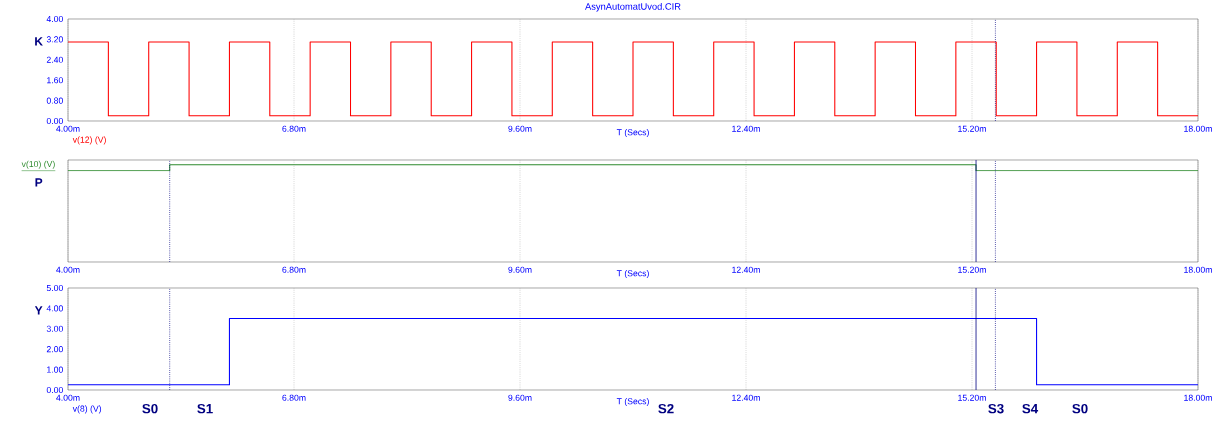 The height and width of the screenshot is (423, 1222). I want to click on y-tick-label: 3.00, so click(54, 328).